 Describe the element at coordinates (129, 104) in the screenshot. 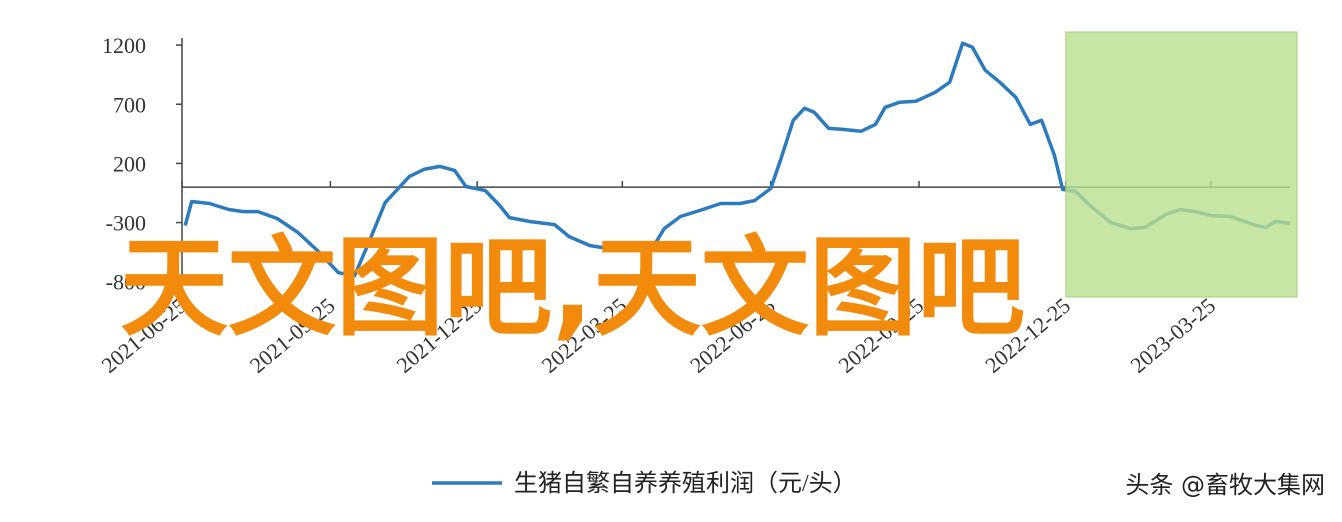

I see `y-tick-label: 700` at that location.